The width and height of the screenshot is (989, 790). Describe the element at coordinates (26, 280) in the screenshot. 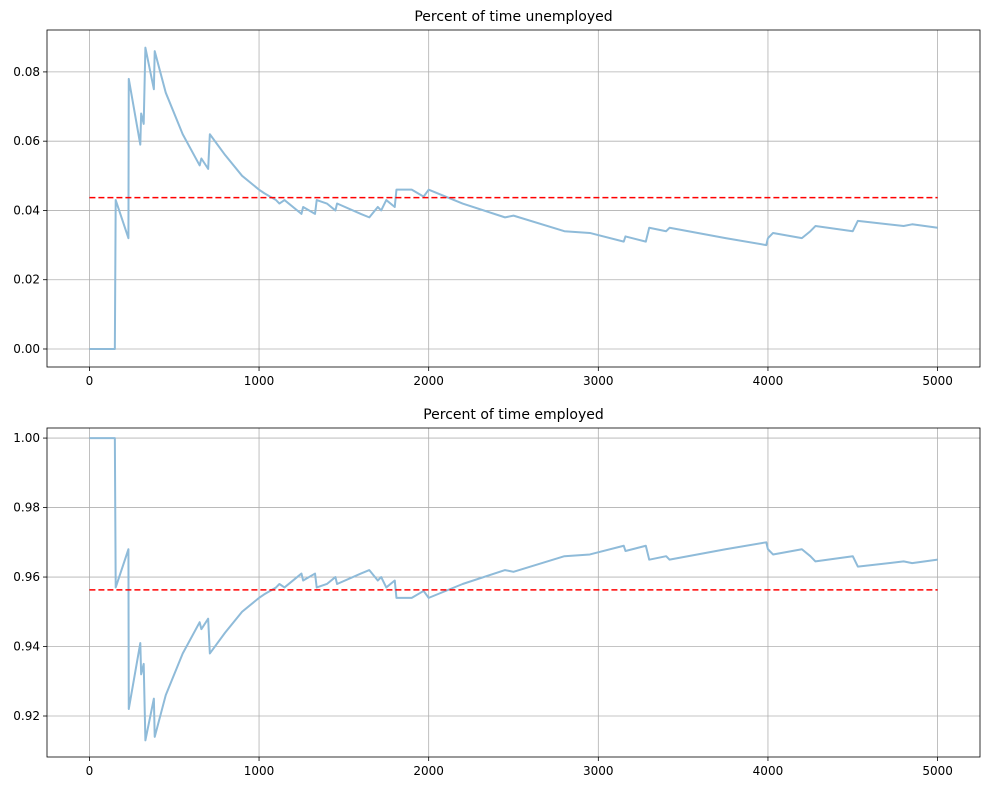

I see `y-tick-label: 0.02` at that location.